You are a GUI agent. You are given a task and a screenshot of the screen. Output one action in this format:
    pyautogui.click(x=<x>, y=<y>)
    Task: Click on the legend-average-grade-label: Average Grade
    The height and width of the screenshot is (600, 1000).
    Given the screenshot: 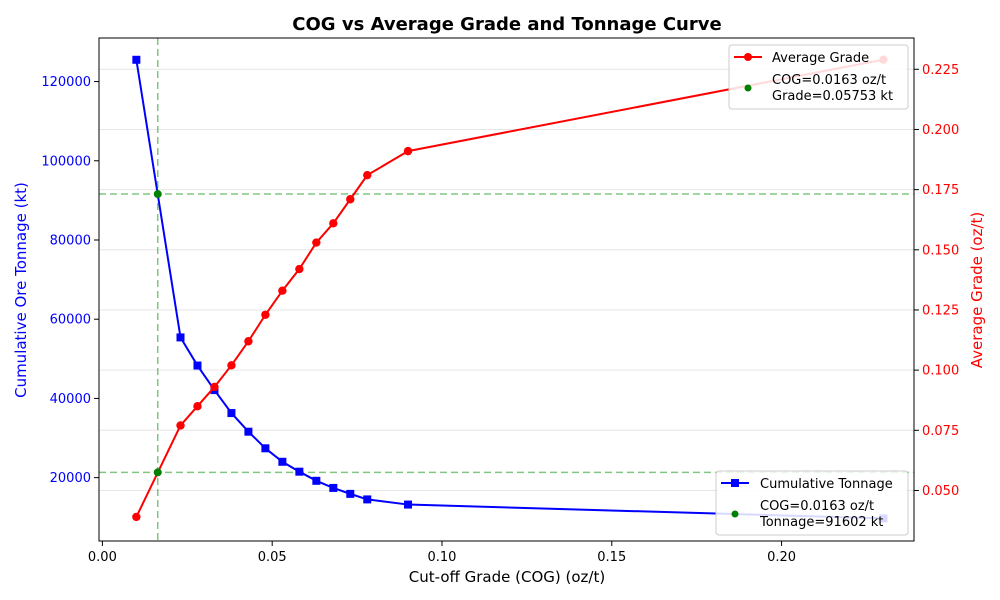 What is the action you would take?
    pyautogui.click(x=820, y=58)
    